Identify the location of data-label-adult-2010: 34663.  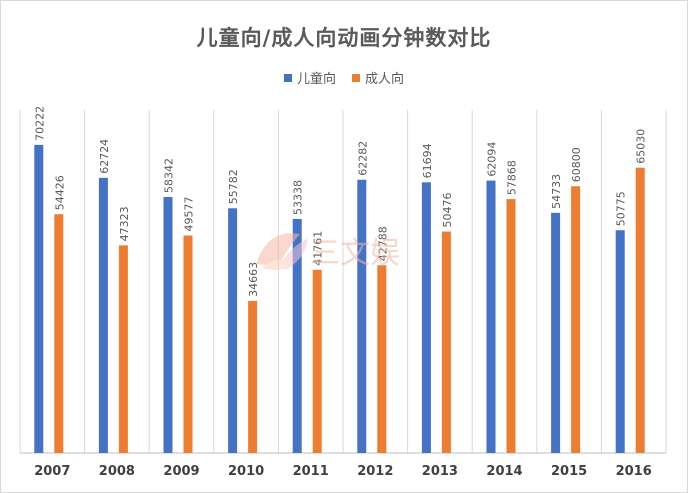
(253, 279).